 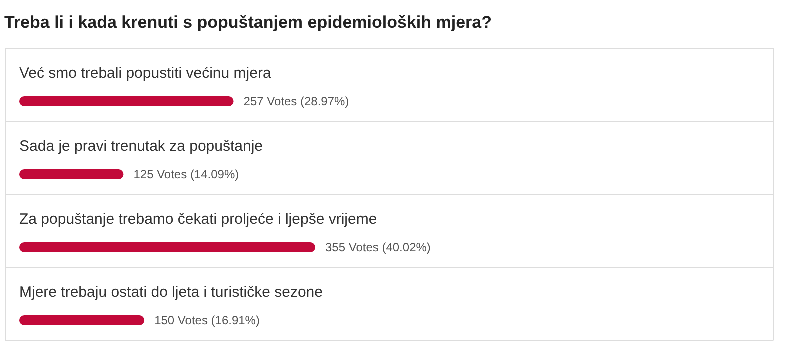 I want to click on y-tick-label: Mjere trebaju ostati do ljeta i turističke sezone, so click(x=171, y=292).